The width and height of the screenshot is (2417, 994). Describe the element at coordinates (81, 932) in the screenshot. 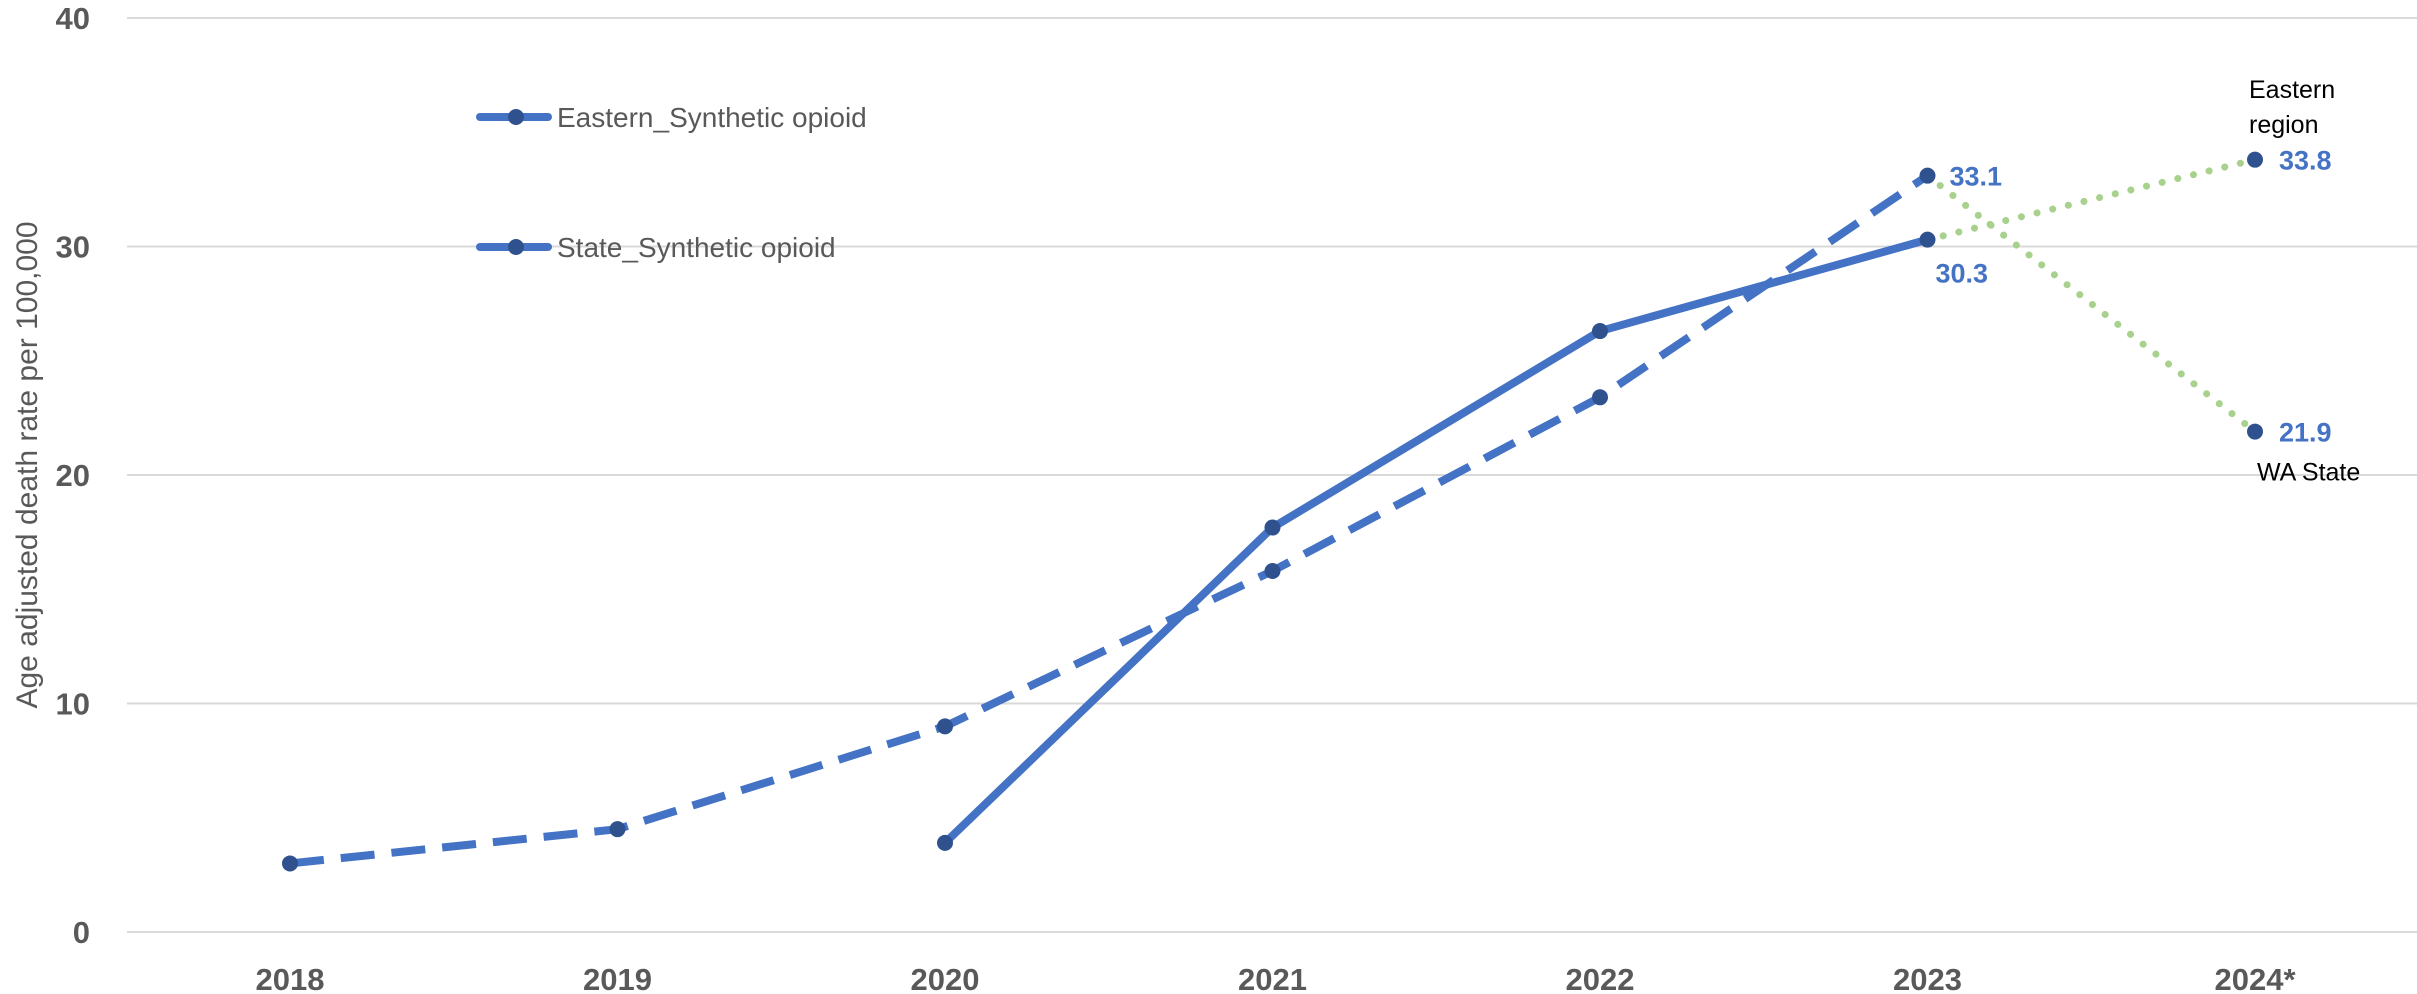

I see `y-tick-label: 0` at that location.